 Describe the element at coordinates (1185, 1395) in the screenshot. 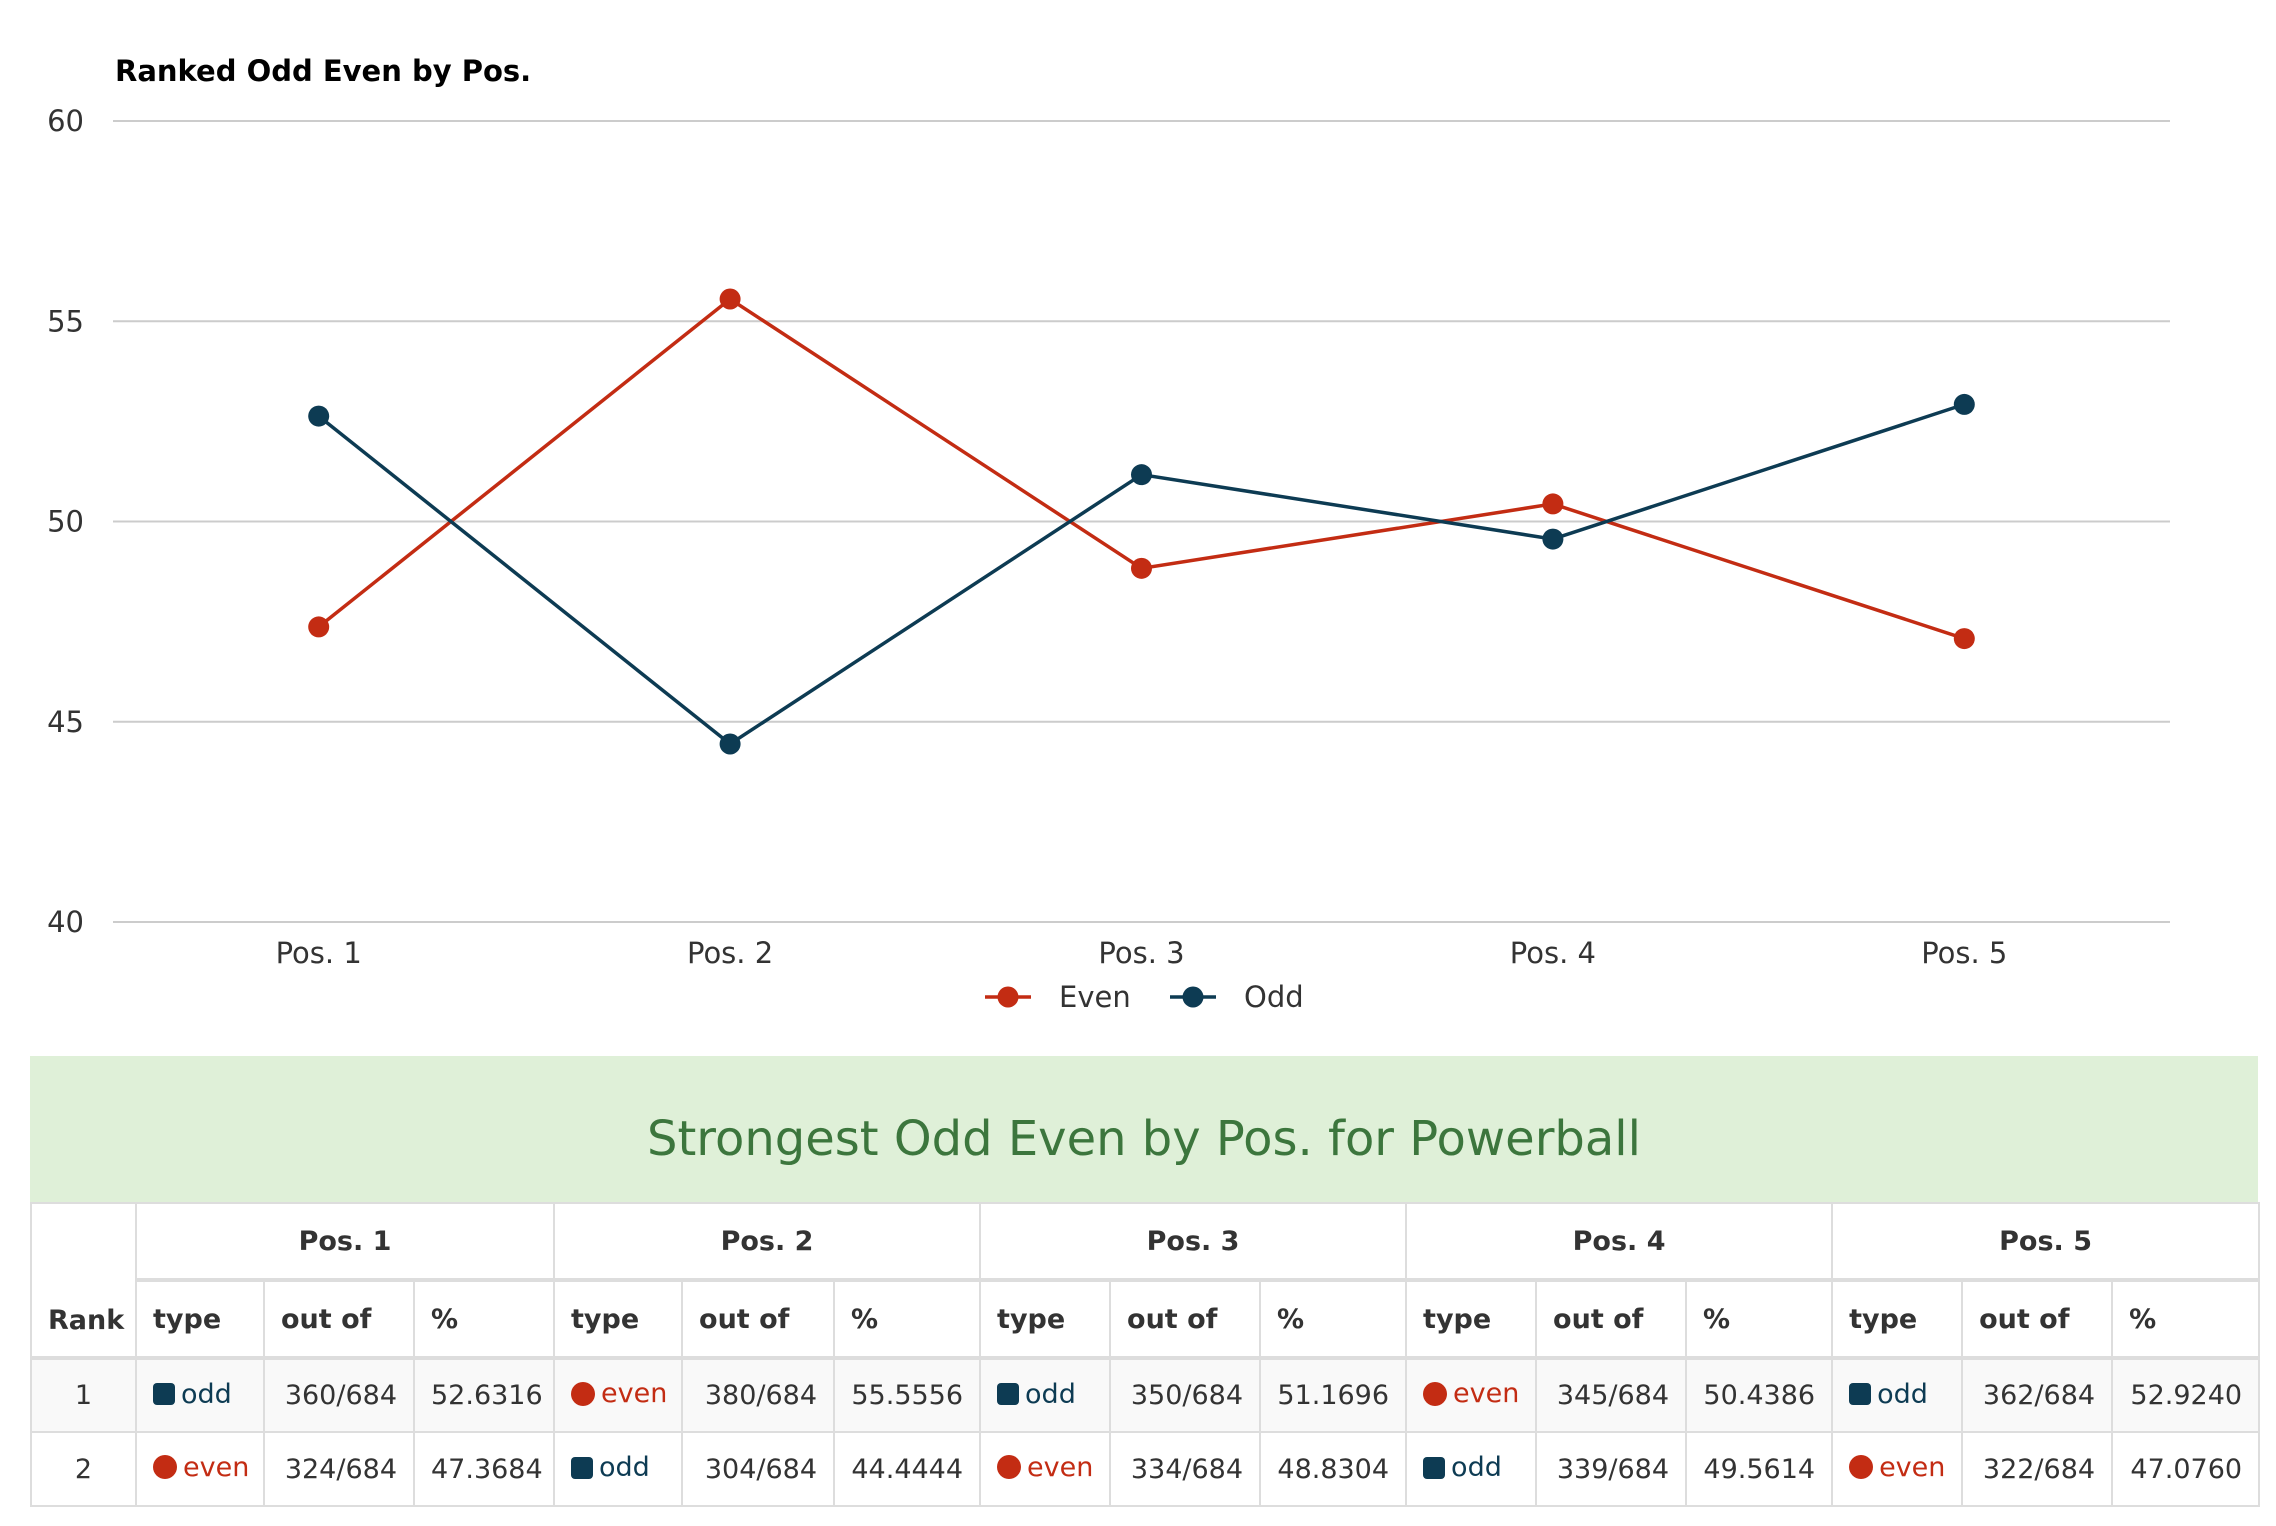

I see `out-of-cell: 350/684` at that location.